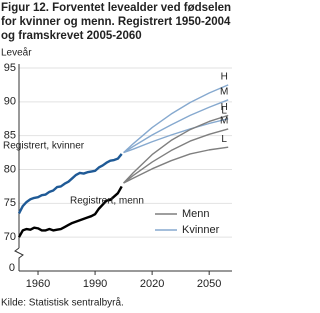 The height and width of the screenshot is (313, 320). What do you see at coordinates (62, 303) in the screenshot?
I see `source: Kilde: Statistisk sentralbyrå.` at bounding box center [62, 303].